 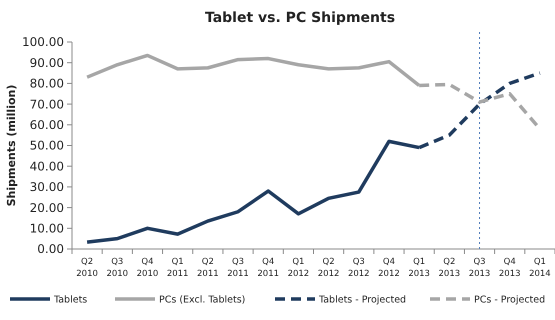 What do you see at coordinates (202, 300) in the screenshot?
I see `legend-label: PCs (Excl. Tablets)` at bounding box center [202, 300].